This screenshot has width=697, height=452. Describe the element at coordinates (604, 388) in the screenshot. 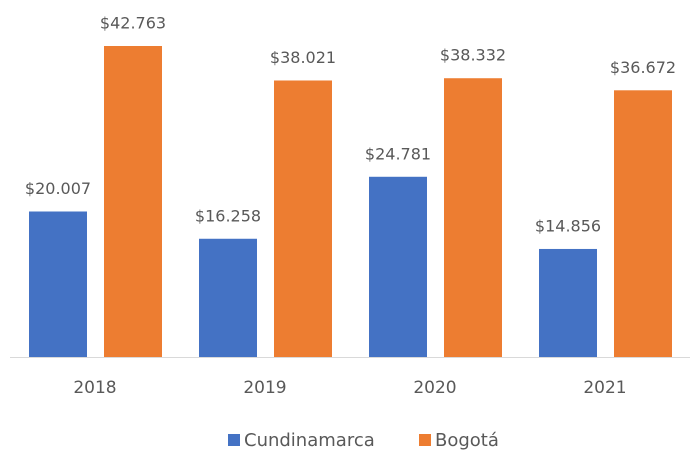

I see `x-tick-label: 2021` at that location.